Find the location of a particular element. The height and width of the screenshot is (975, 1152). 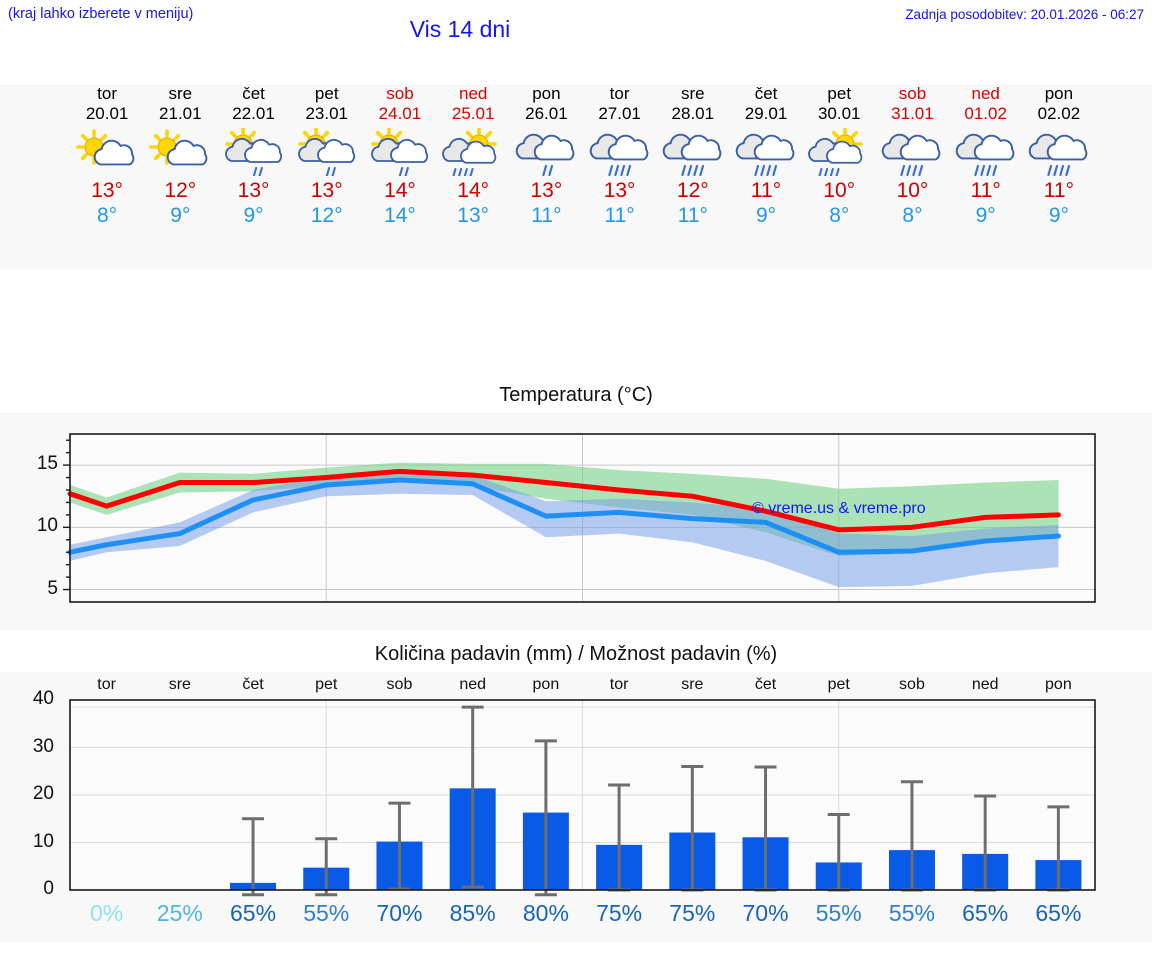

day-column-7: tor 27.01 13° 11° is located at coordinates (620, 156).